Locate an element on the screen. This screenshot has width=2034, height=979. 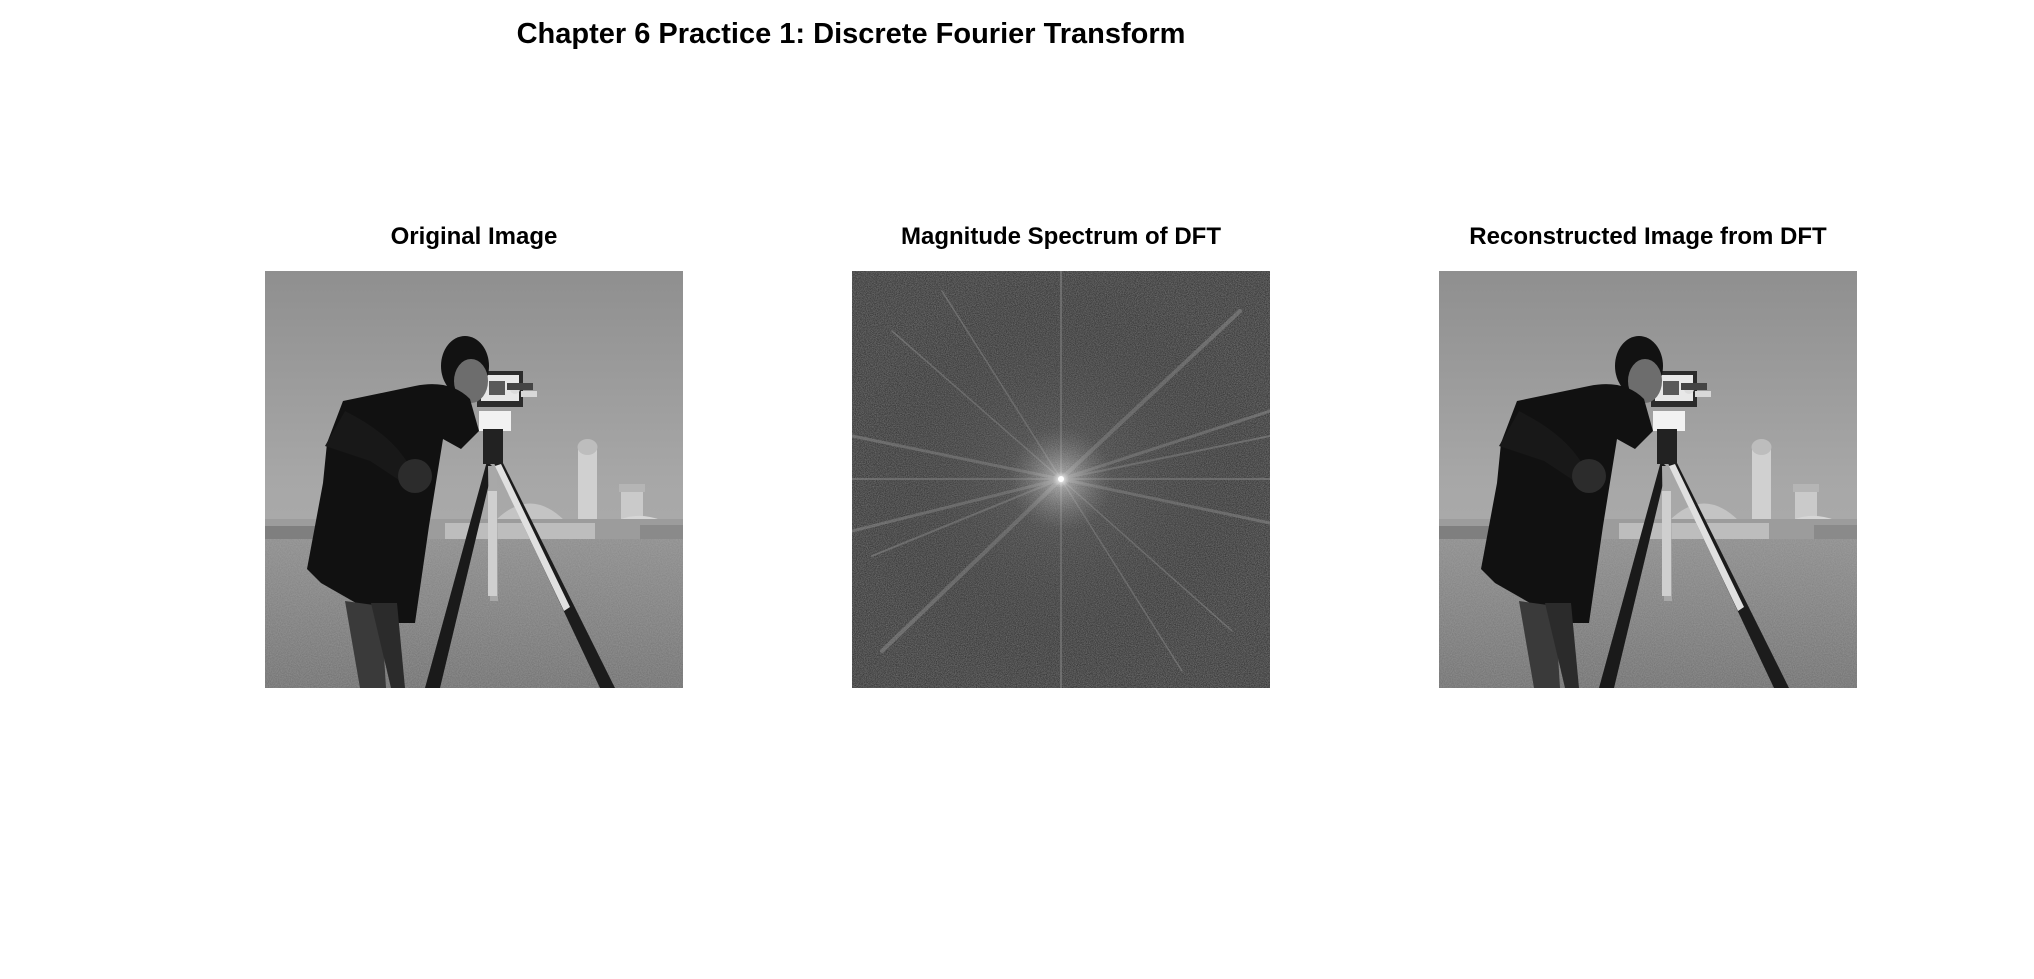
cameraman-image is located at coordinates (474, 479).